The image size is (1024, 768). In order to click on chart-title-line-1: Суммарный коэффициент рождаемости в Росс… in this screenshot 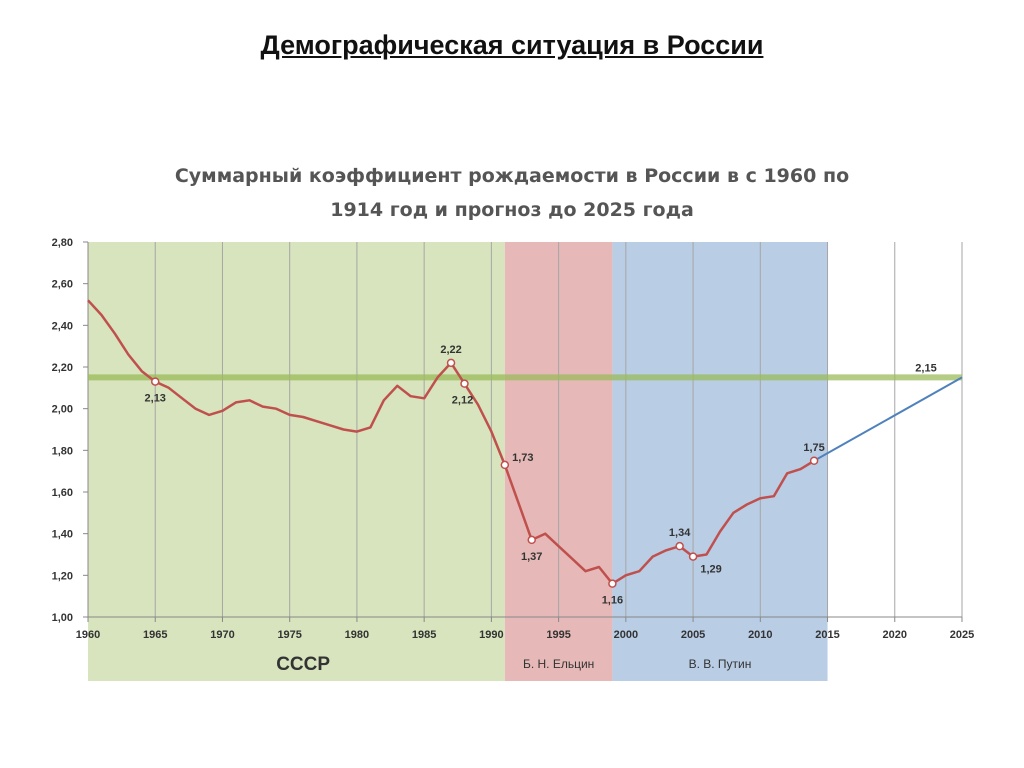, I will do `click(512, 176)`.